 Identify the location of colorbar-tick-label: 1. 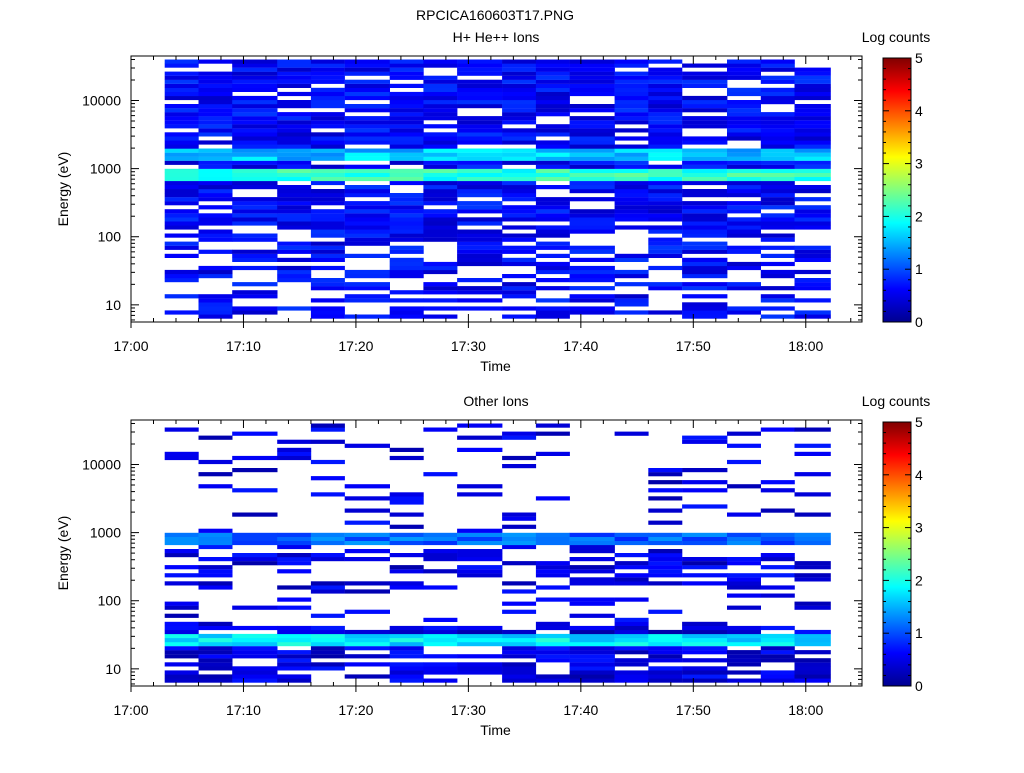
(919, 269).